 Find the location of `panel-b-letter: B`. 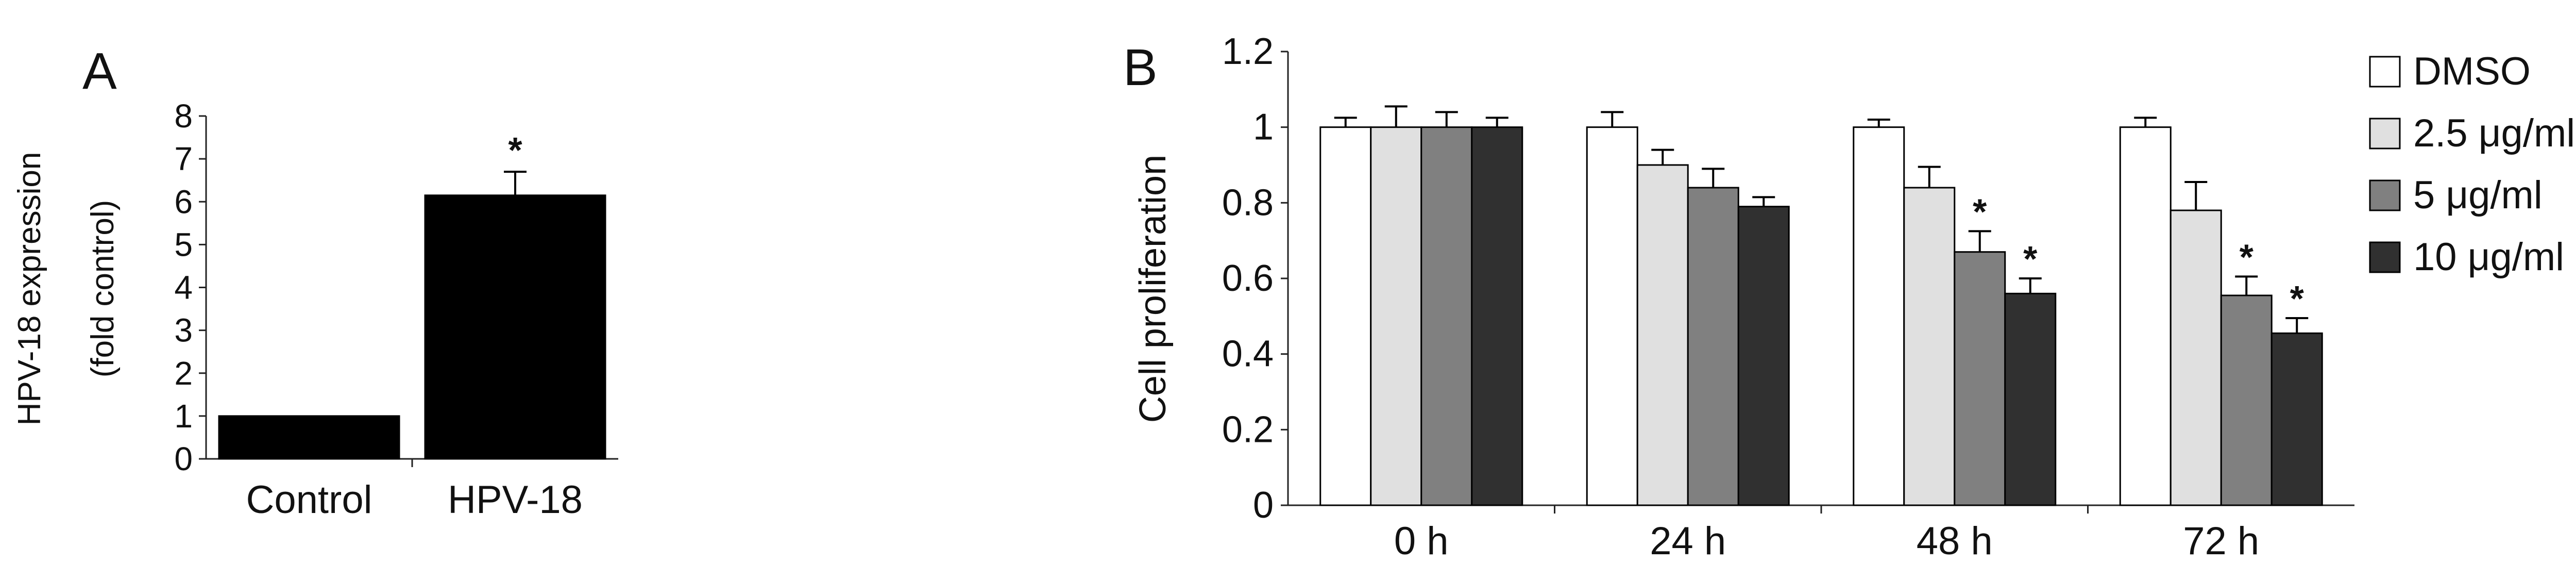

panel-b-letter: B is located at coordinates (1140, 67).